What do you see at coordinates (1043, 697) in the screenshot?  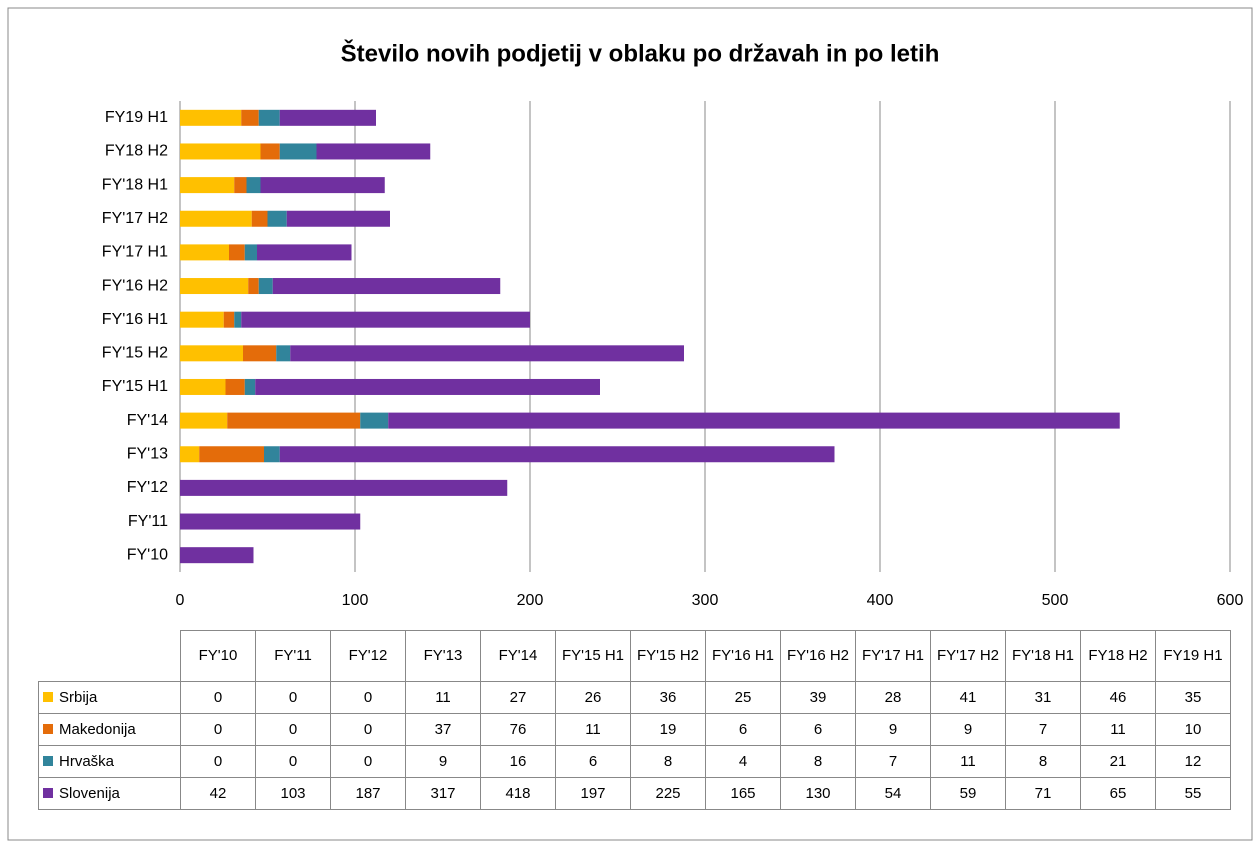 I see `table-cell: 31` at bounding box center [1043, 697].